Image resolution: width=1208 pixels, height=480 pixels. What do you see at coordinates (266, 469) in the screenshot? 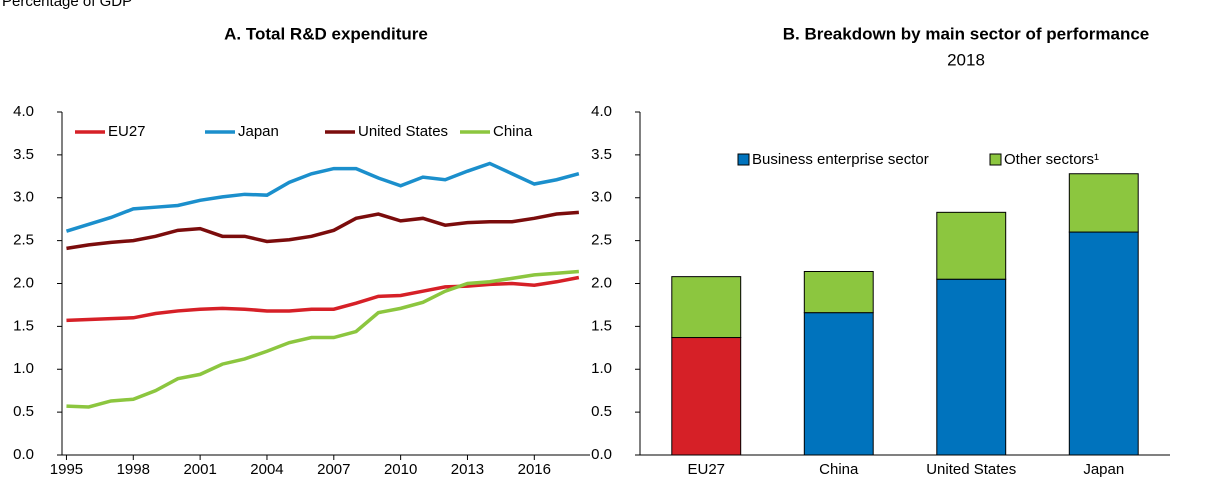
I see `x-tick-label: 2004` at bounding box center [266, 469].